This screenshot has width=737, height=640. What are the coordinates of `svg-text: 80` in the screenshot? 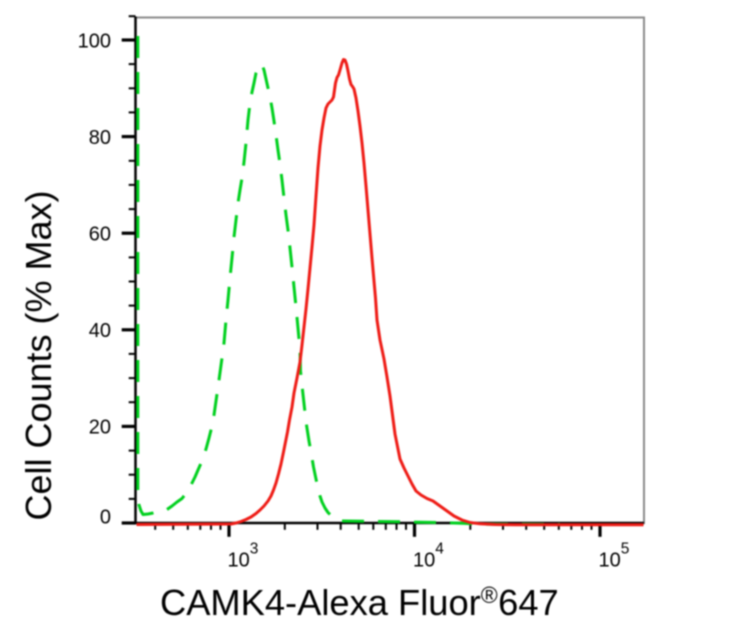 It's located at (100, 138).